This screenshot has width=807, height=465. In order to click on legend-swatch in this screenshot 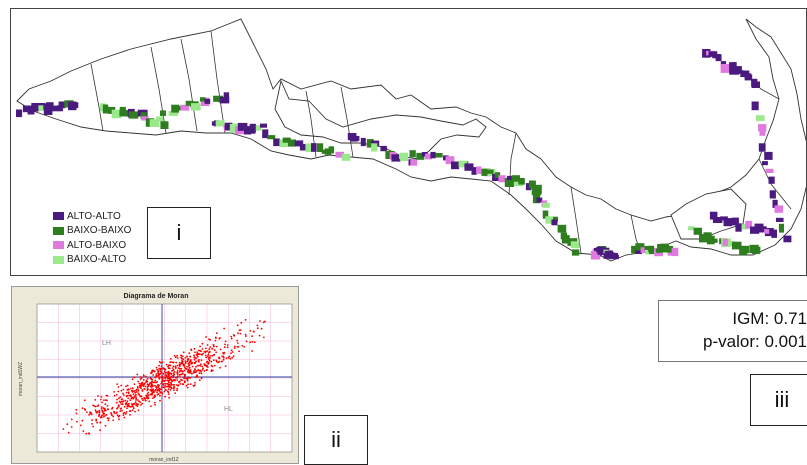, I will do `click(58, 230)`.